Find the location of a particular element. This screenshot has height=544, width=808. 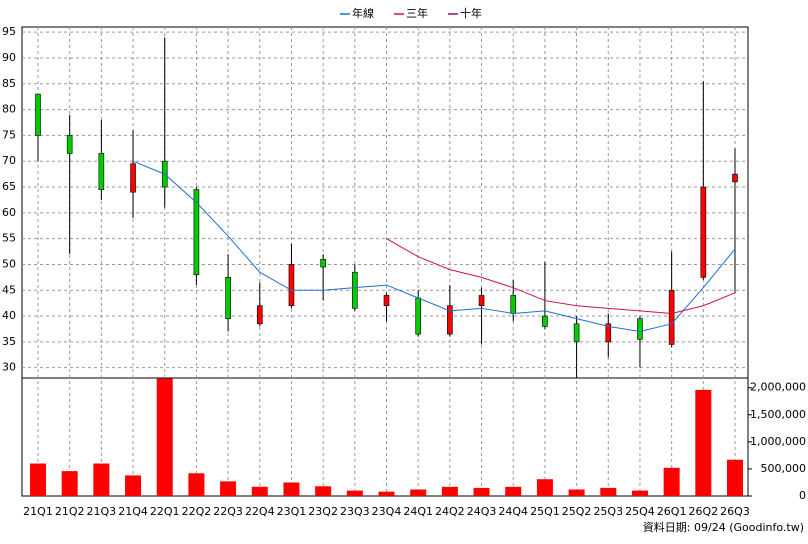

y-tick-label: 75 is located at coordinates (9, 134).